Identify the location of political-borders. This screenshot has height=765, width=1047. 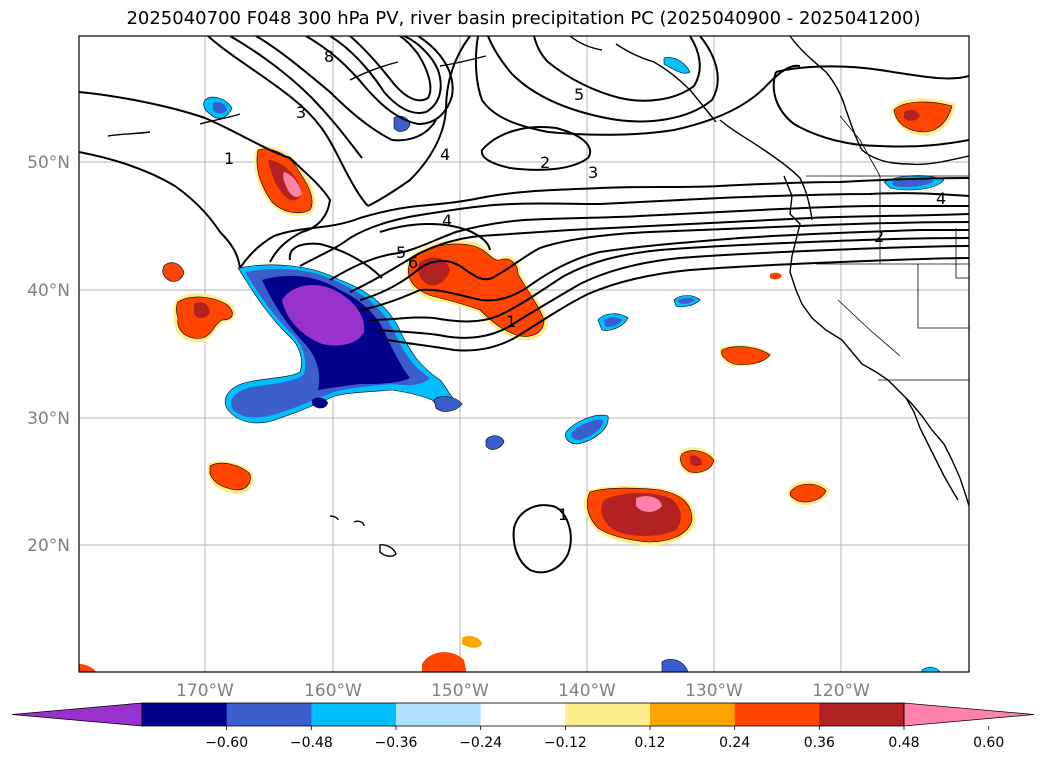
(887, 248).